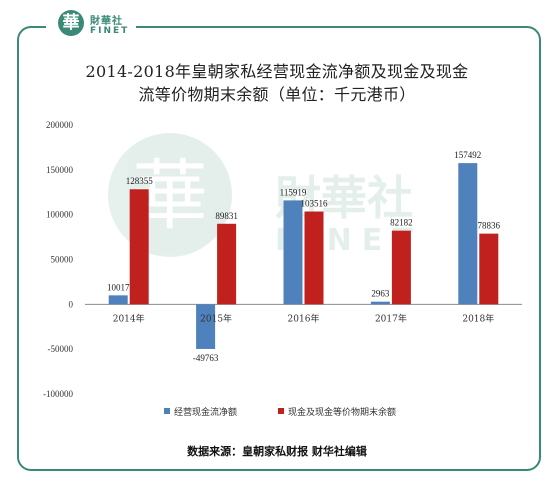 The width and height of the screenshot is (554, 477). Describe the element at coordinates (60, 170) in the screenshot. I see `y-tick-label: 150000` at that location.